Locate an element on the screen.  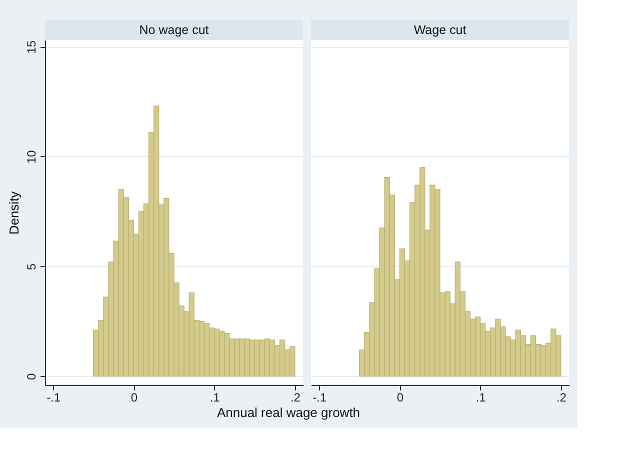
y-tick-label: 10 is located at coordinates (31, 157).